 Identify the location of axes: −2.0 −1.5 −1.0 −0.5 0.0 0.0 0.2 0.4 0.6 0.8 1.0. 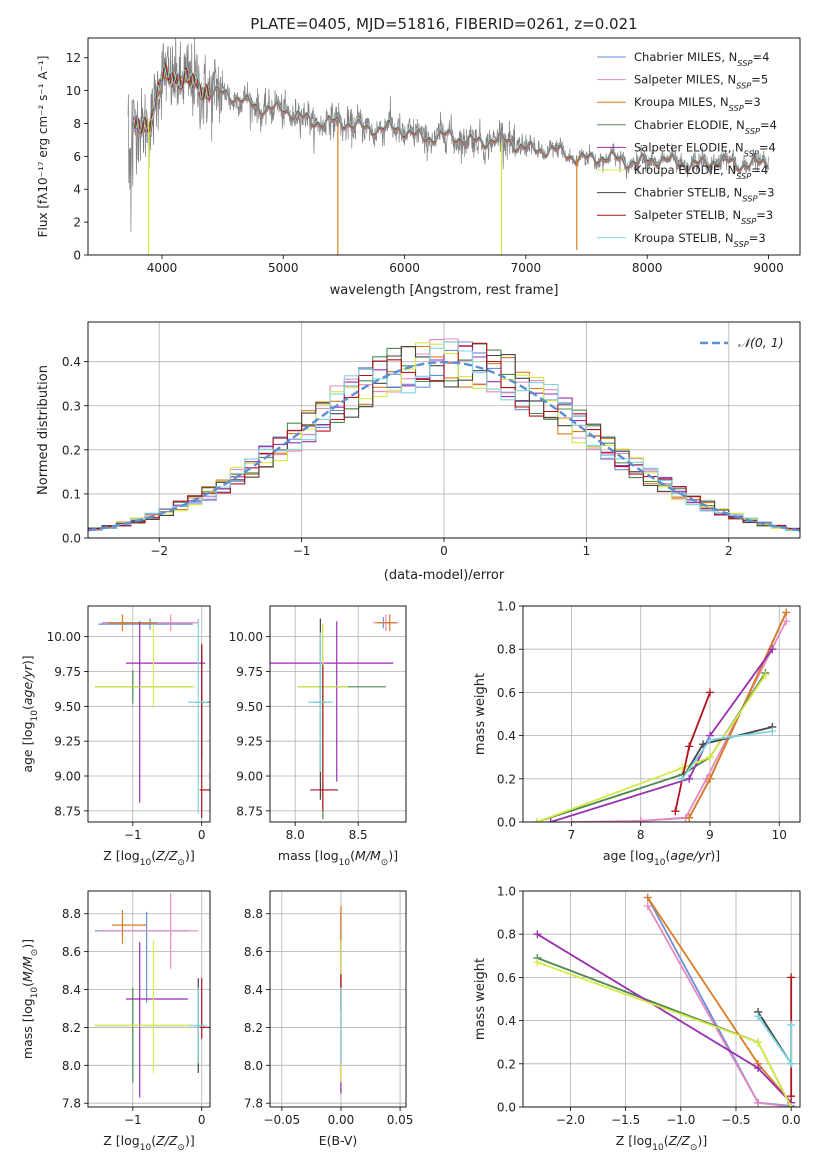
(649, 1006).